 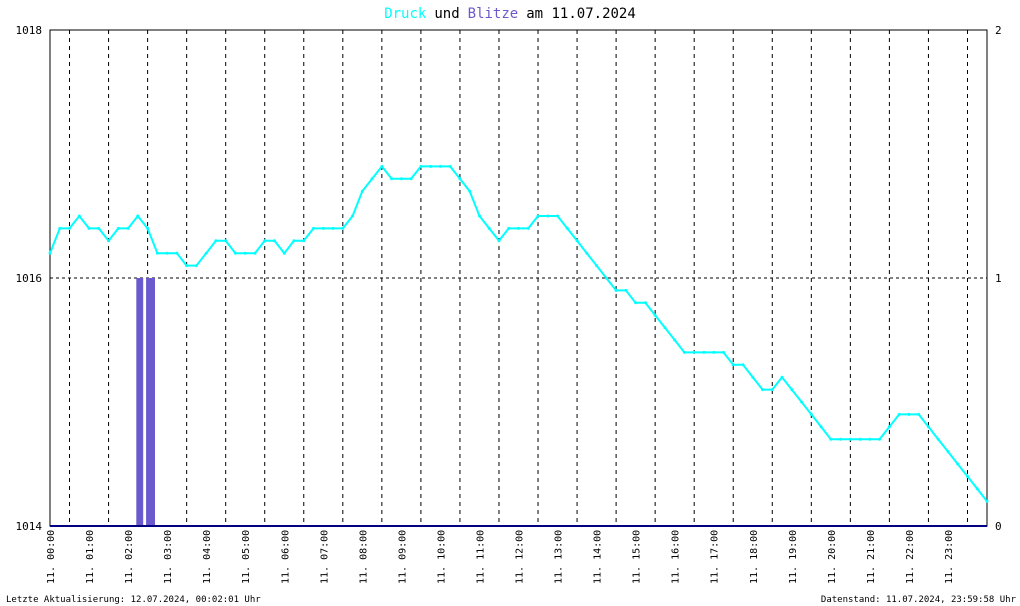 What do you see at coordinates (90, 557) in the screenshot?
I see `x-tick-label: 11. 01:00` at bounding box center [90, 557].